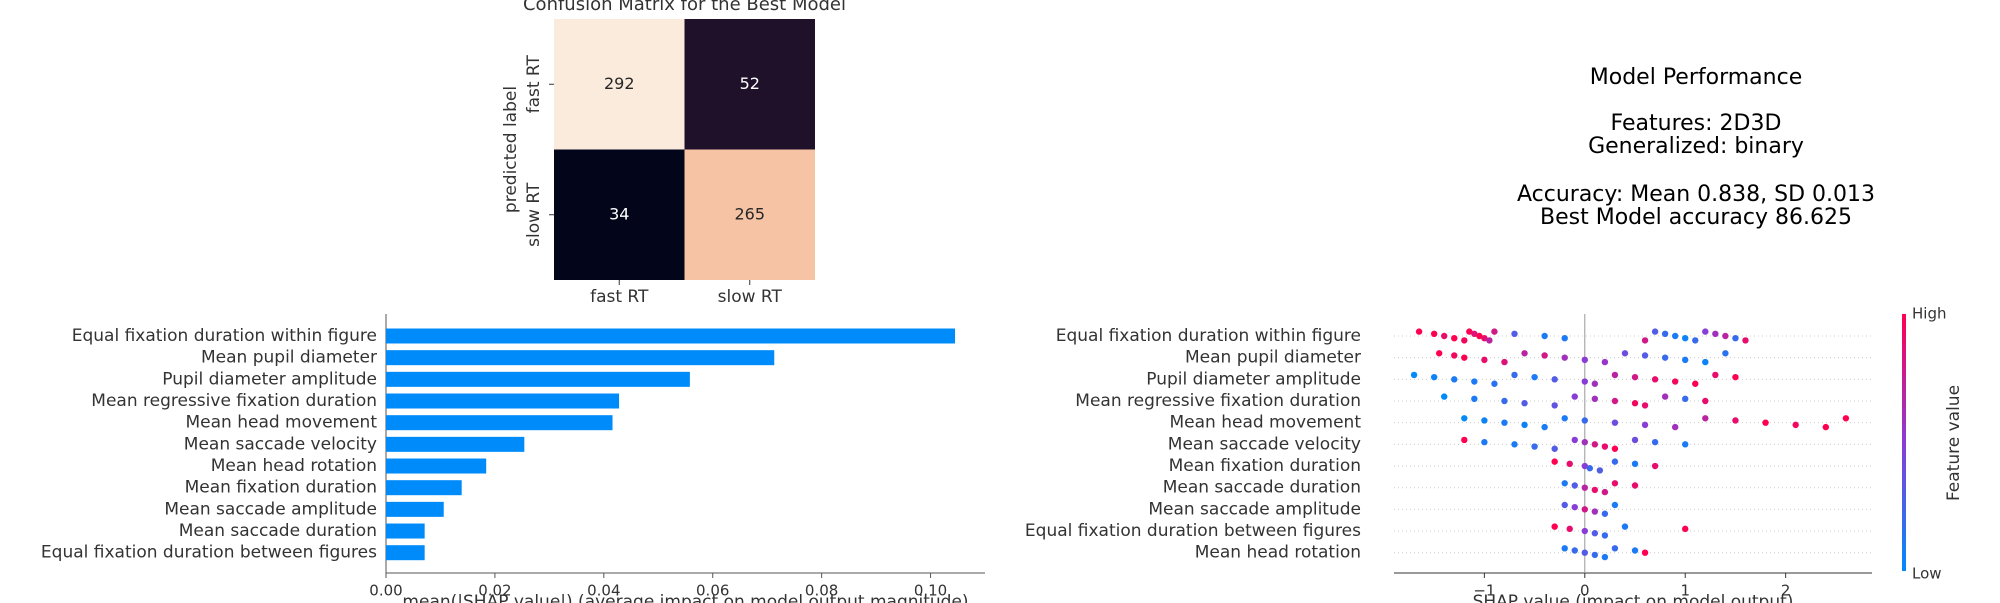 This screenshot has height=603, width=2000. I want to click on colorbar-low: Low, so click(1927, 574).